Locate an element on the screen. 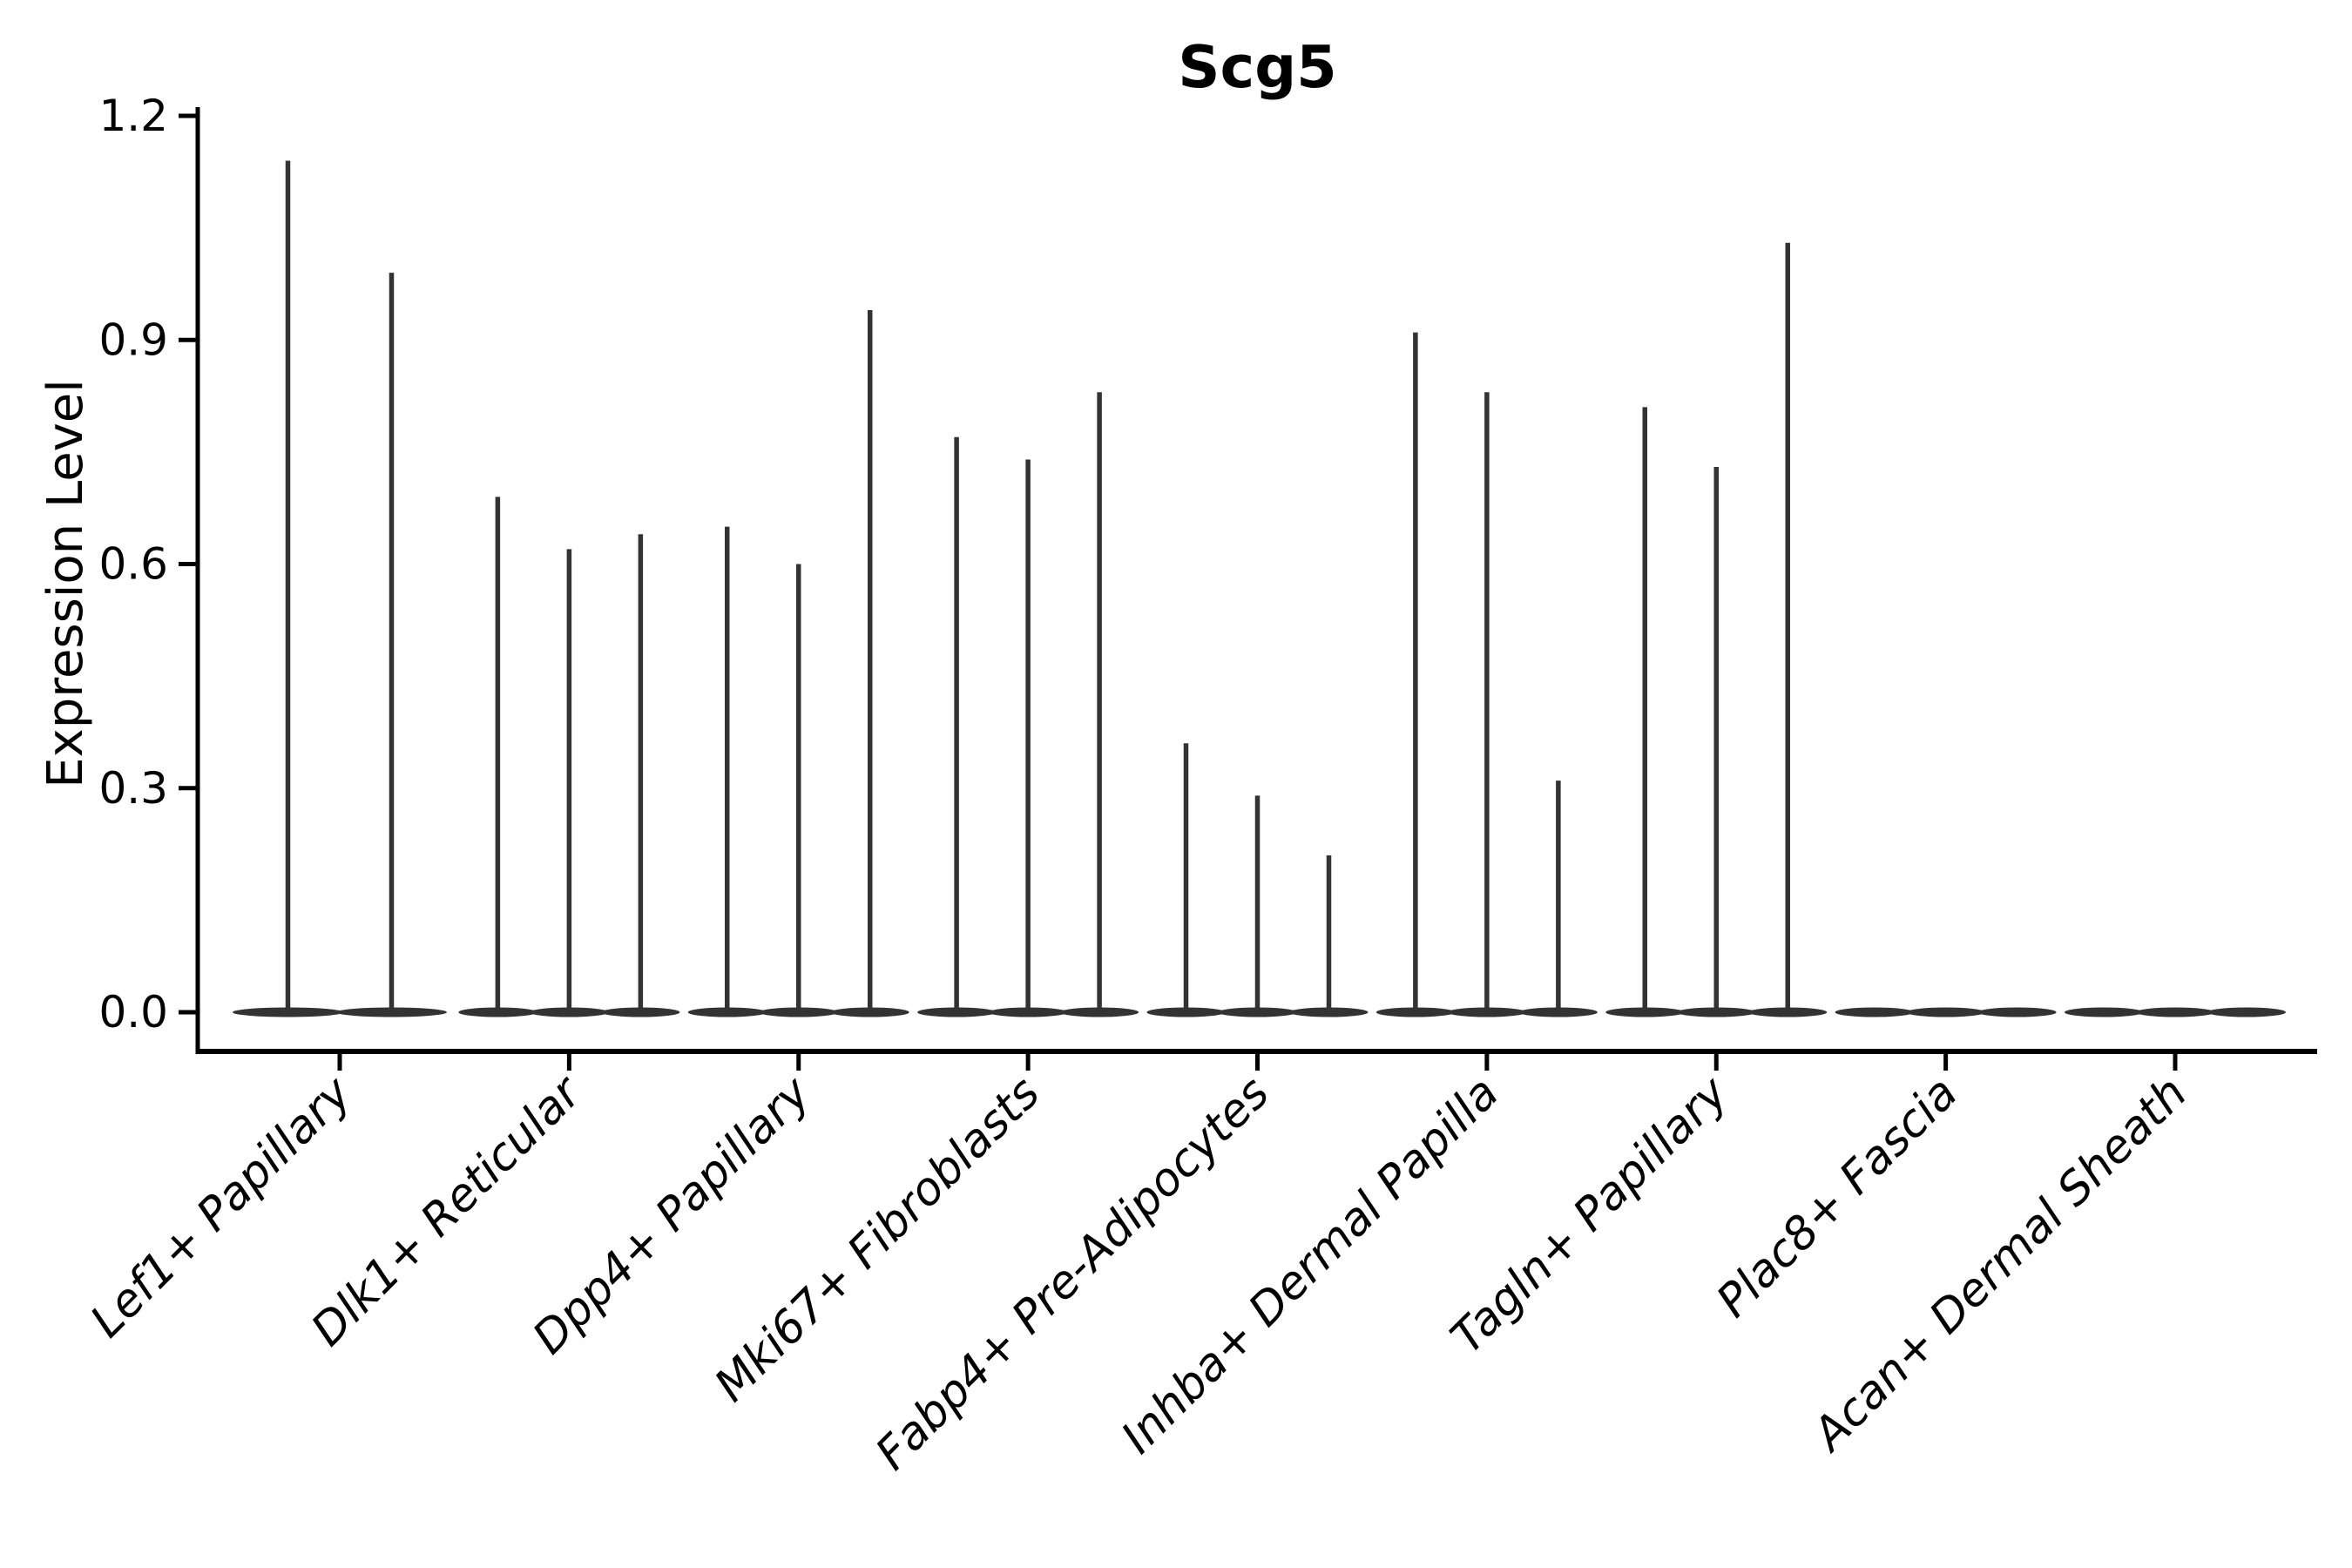 The width and height of the screenshot is (2352, 1568). chart-title: Scg5 is located at coordinates (1257, 67).